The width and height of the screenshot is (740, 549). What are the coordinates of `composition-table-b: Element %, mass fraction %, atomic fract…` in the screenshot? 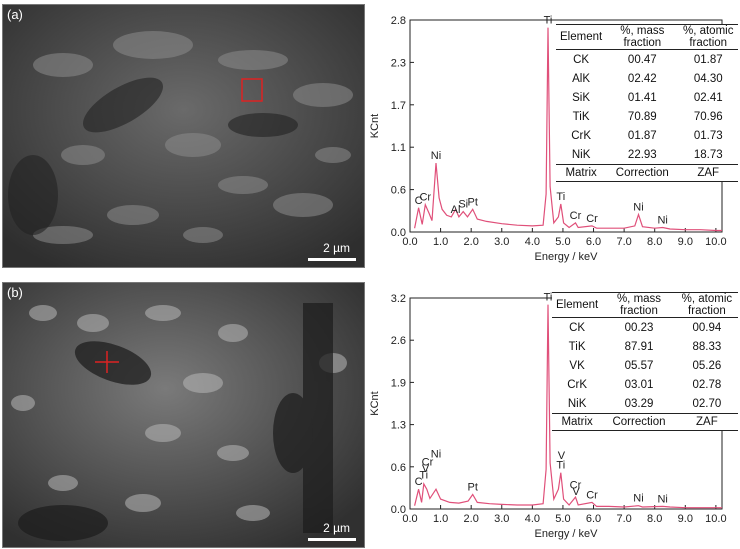 It's located at (645, 361).